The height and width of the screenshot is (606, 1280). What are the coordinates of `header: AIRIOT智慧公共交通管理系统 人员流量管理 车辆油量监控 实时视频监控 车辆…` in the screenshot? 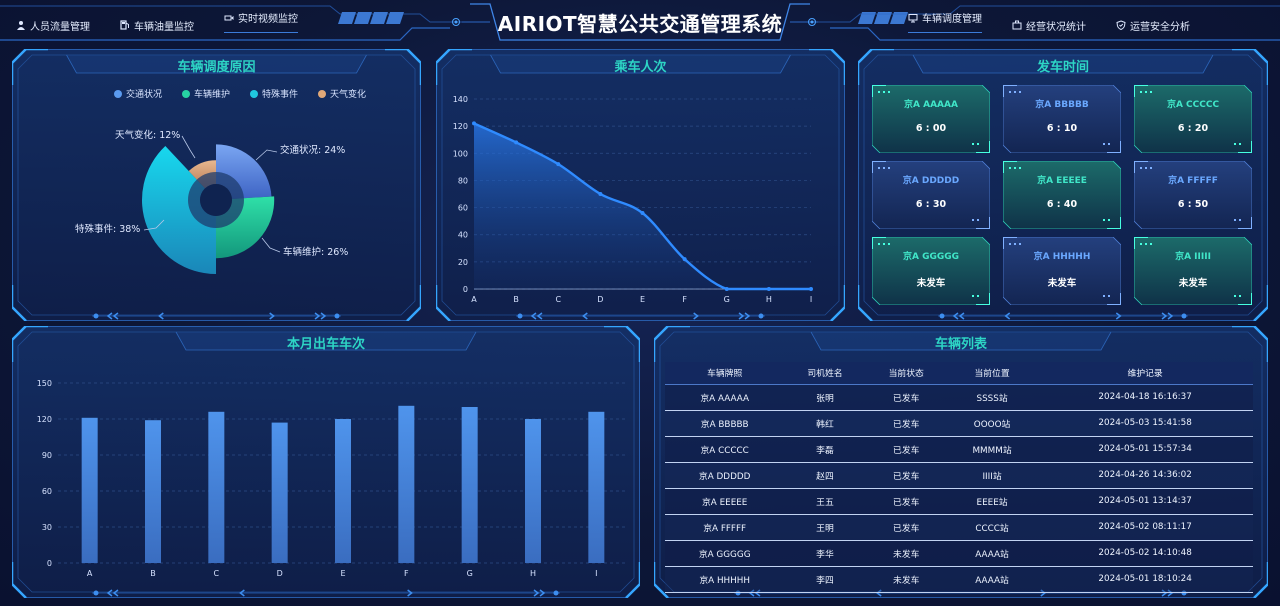 It's located at (640, 24).